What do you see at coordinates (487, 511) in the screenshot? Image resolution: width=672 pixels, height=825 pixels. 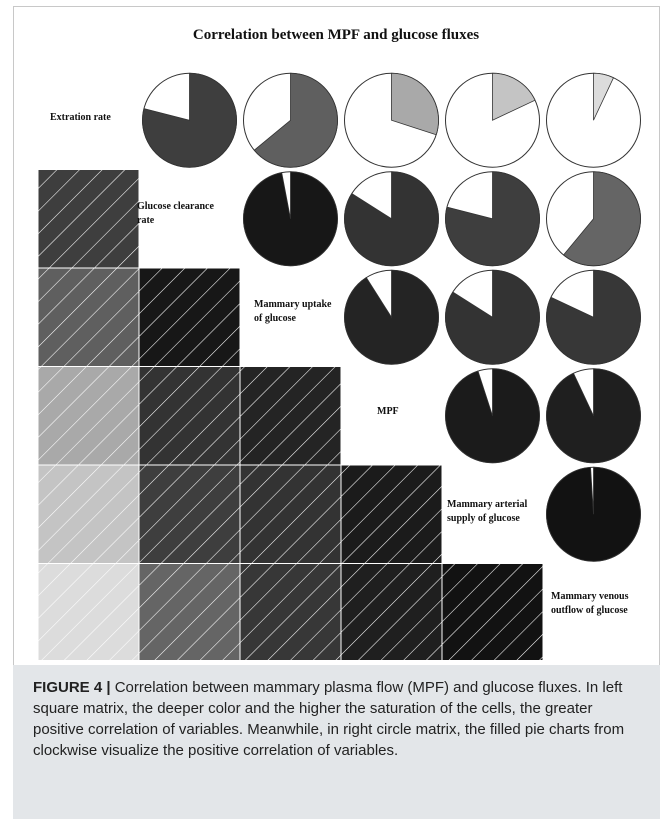 I see `variable-label-5: Mammary arterial supply of glucose` at bounding box center [487, 511].